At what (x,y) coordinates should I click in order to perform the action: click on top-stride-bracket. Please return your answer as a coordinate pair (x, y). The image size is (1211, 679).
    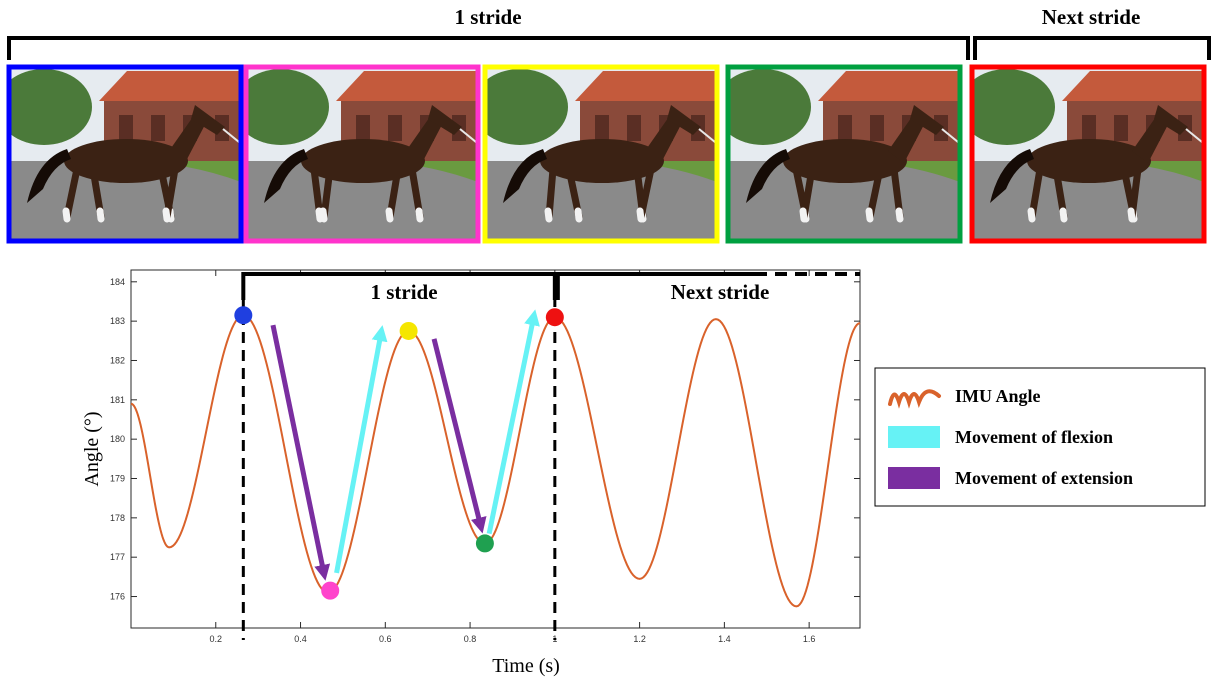
    Looking at the image, I should click on (488, 48).